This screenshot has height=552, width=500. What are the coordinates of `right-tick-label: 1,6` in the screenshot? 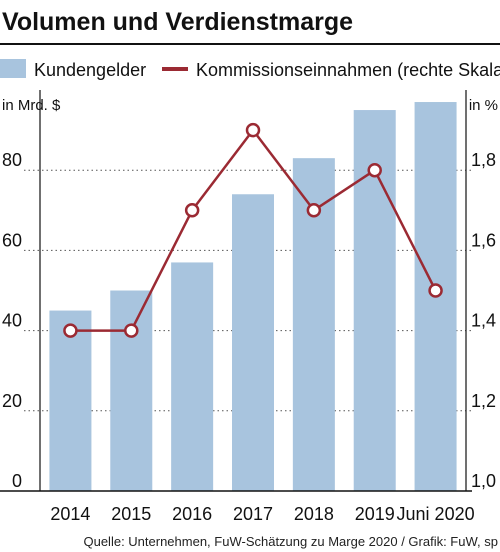 It's located at (483, 240).